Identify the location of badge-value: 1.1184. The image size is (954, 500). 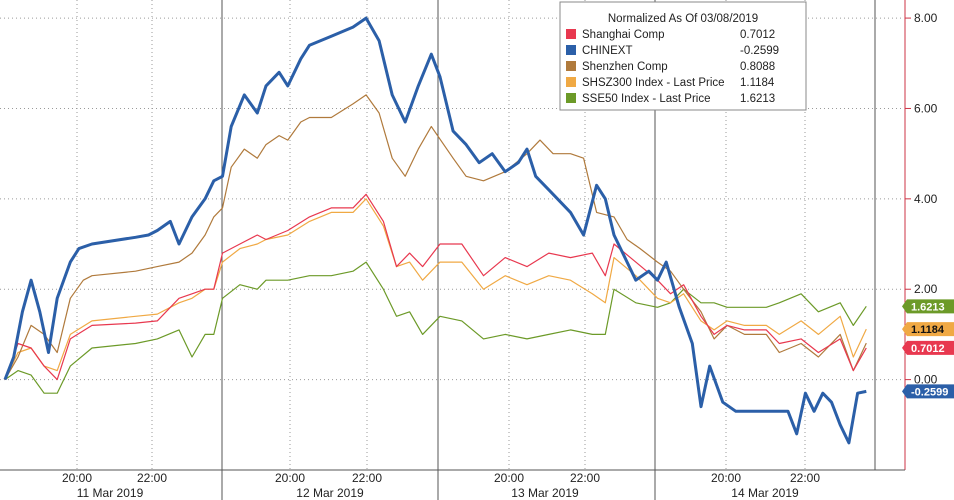
(928, 330).